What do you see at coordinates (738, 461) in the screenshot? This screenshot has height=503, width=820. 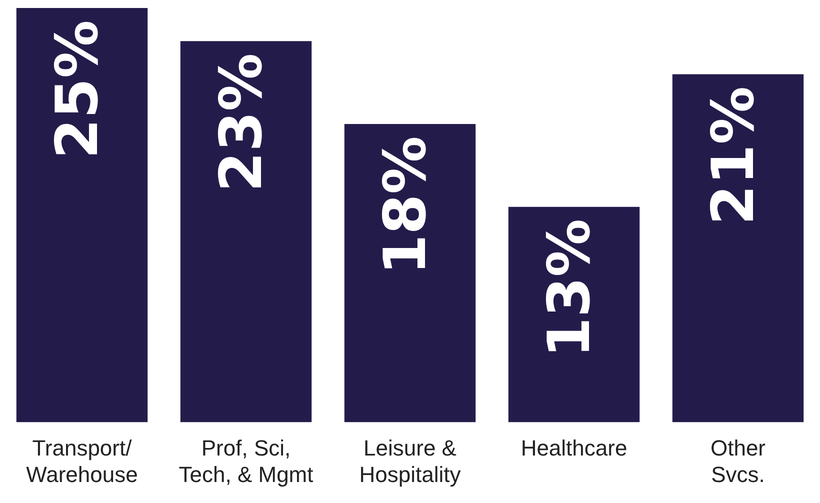 I see `x-tick-label: Other Svcs.` at bounding box center [738, 461].